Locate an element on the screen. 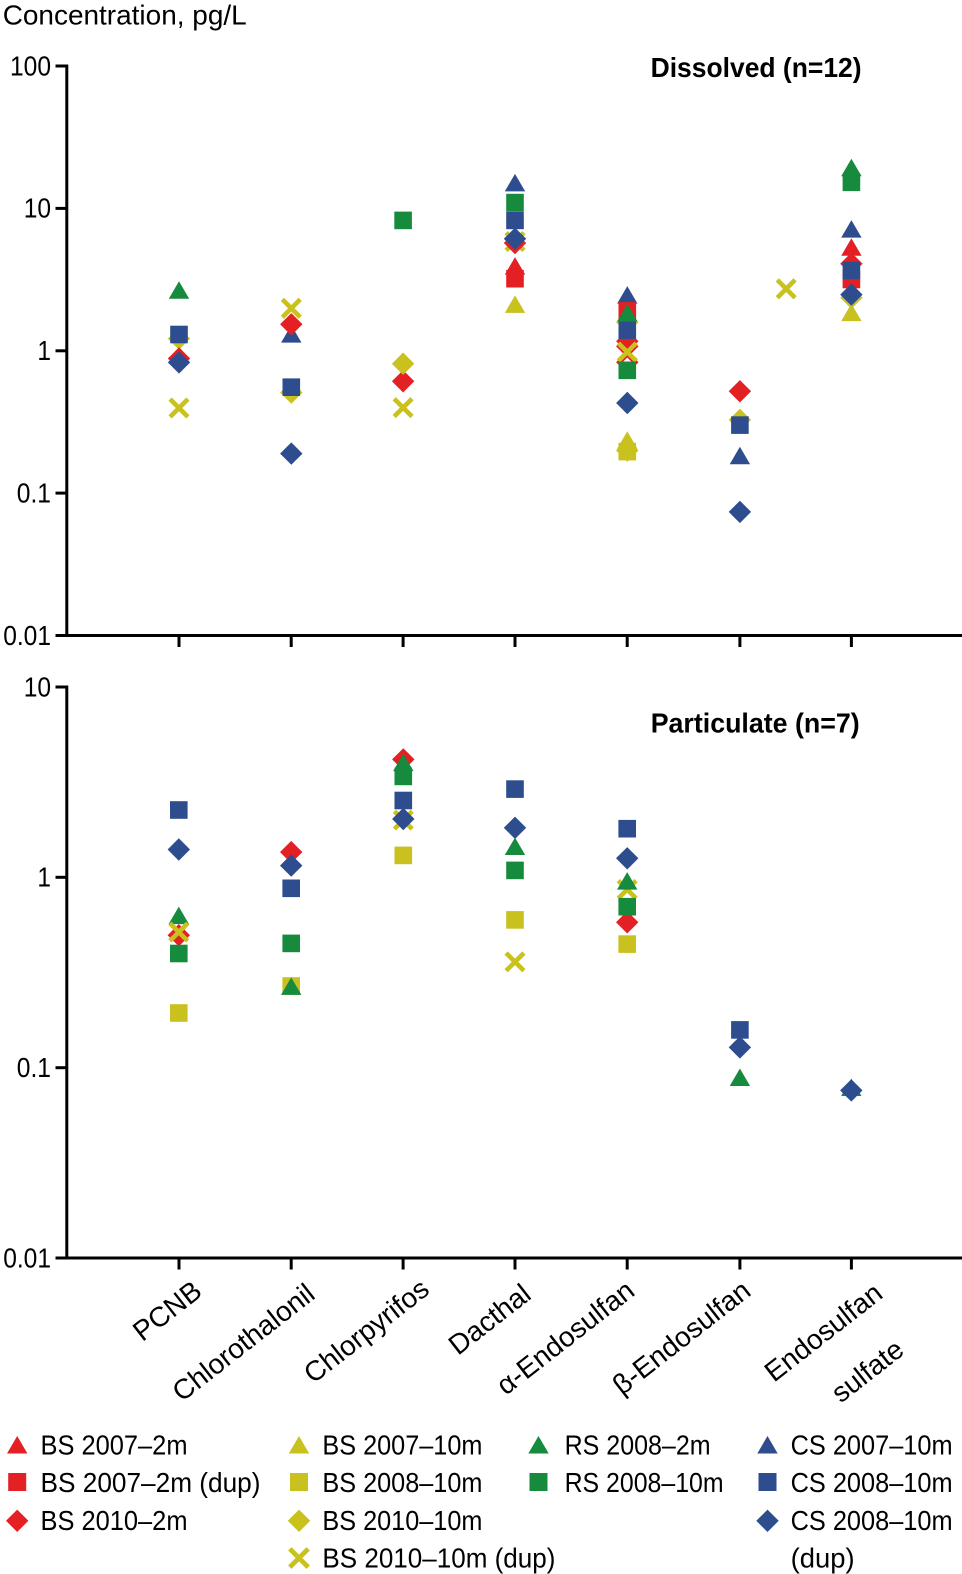 The height and width of the screenshot is (1574, 962). svg-text: Particulate (n=7) is located at coordinates (755, 723).